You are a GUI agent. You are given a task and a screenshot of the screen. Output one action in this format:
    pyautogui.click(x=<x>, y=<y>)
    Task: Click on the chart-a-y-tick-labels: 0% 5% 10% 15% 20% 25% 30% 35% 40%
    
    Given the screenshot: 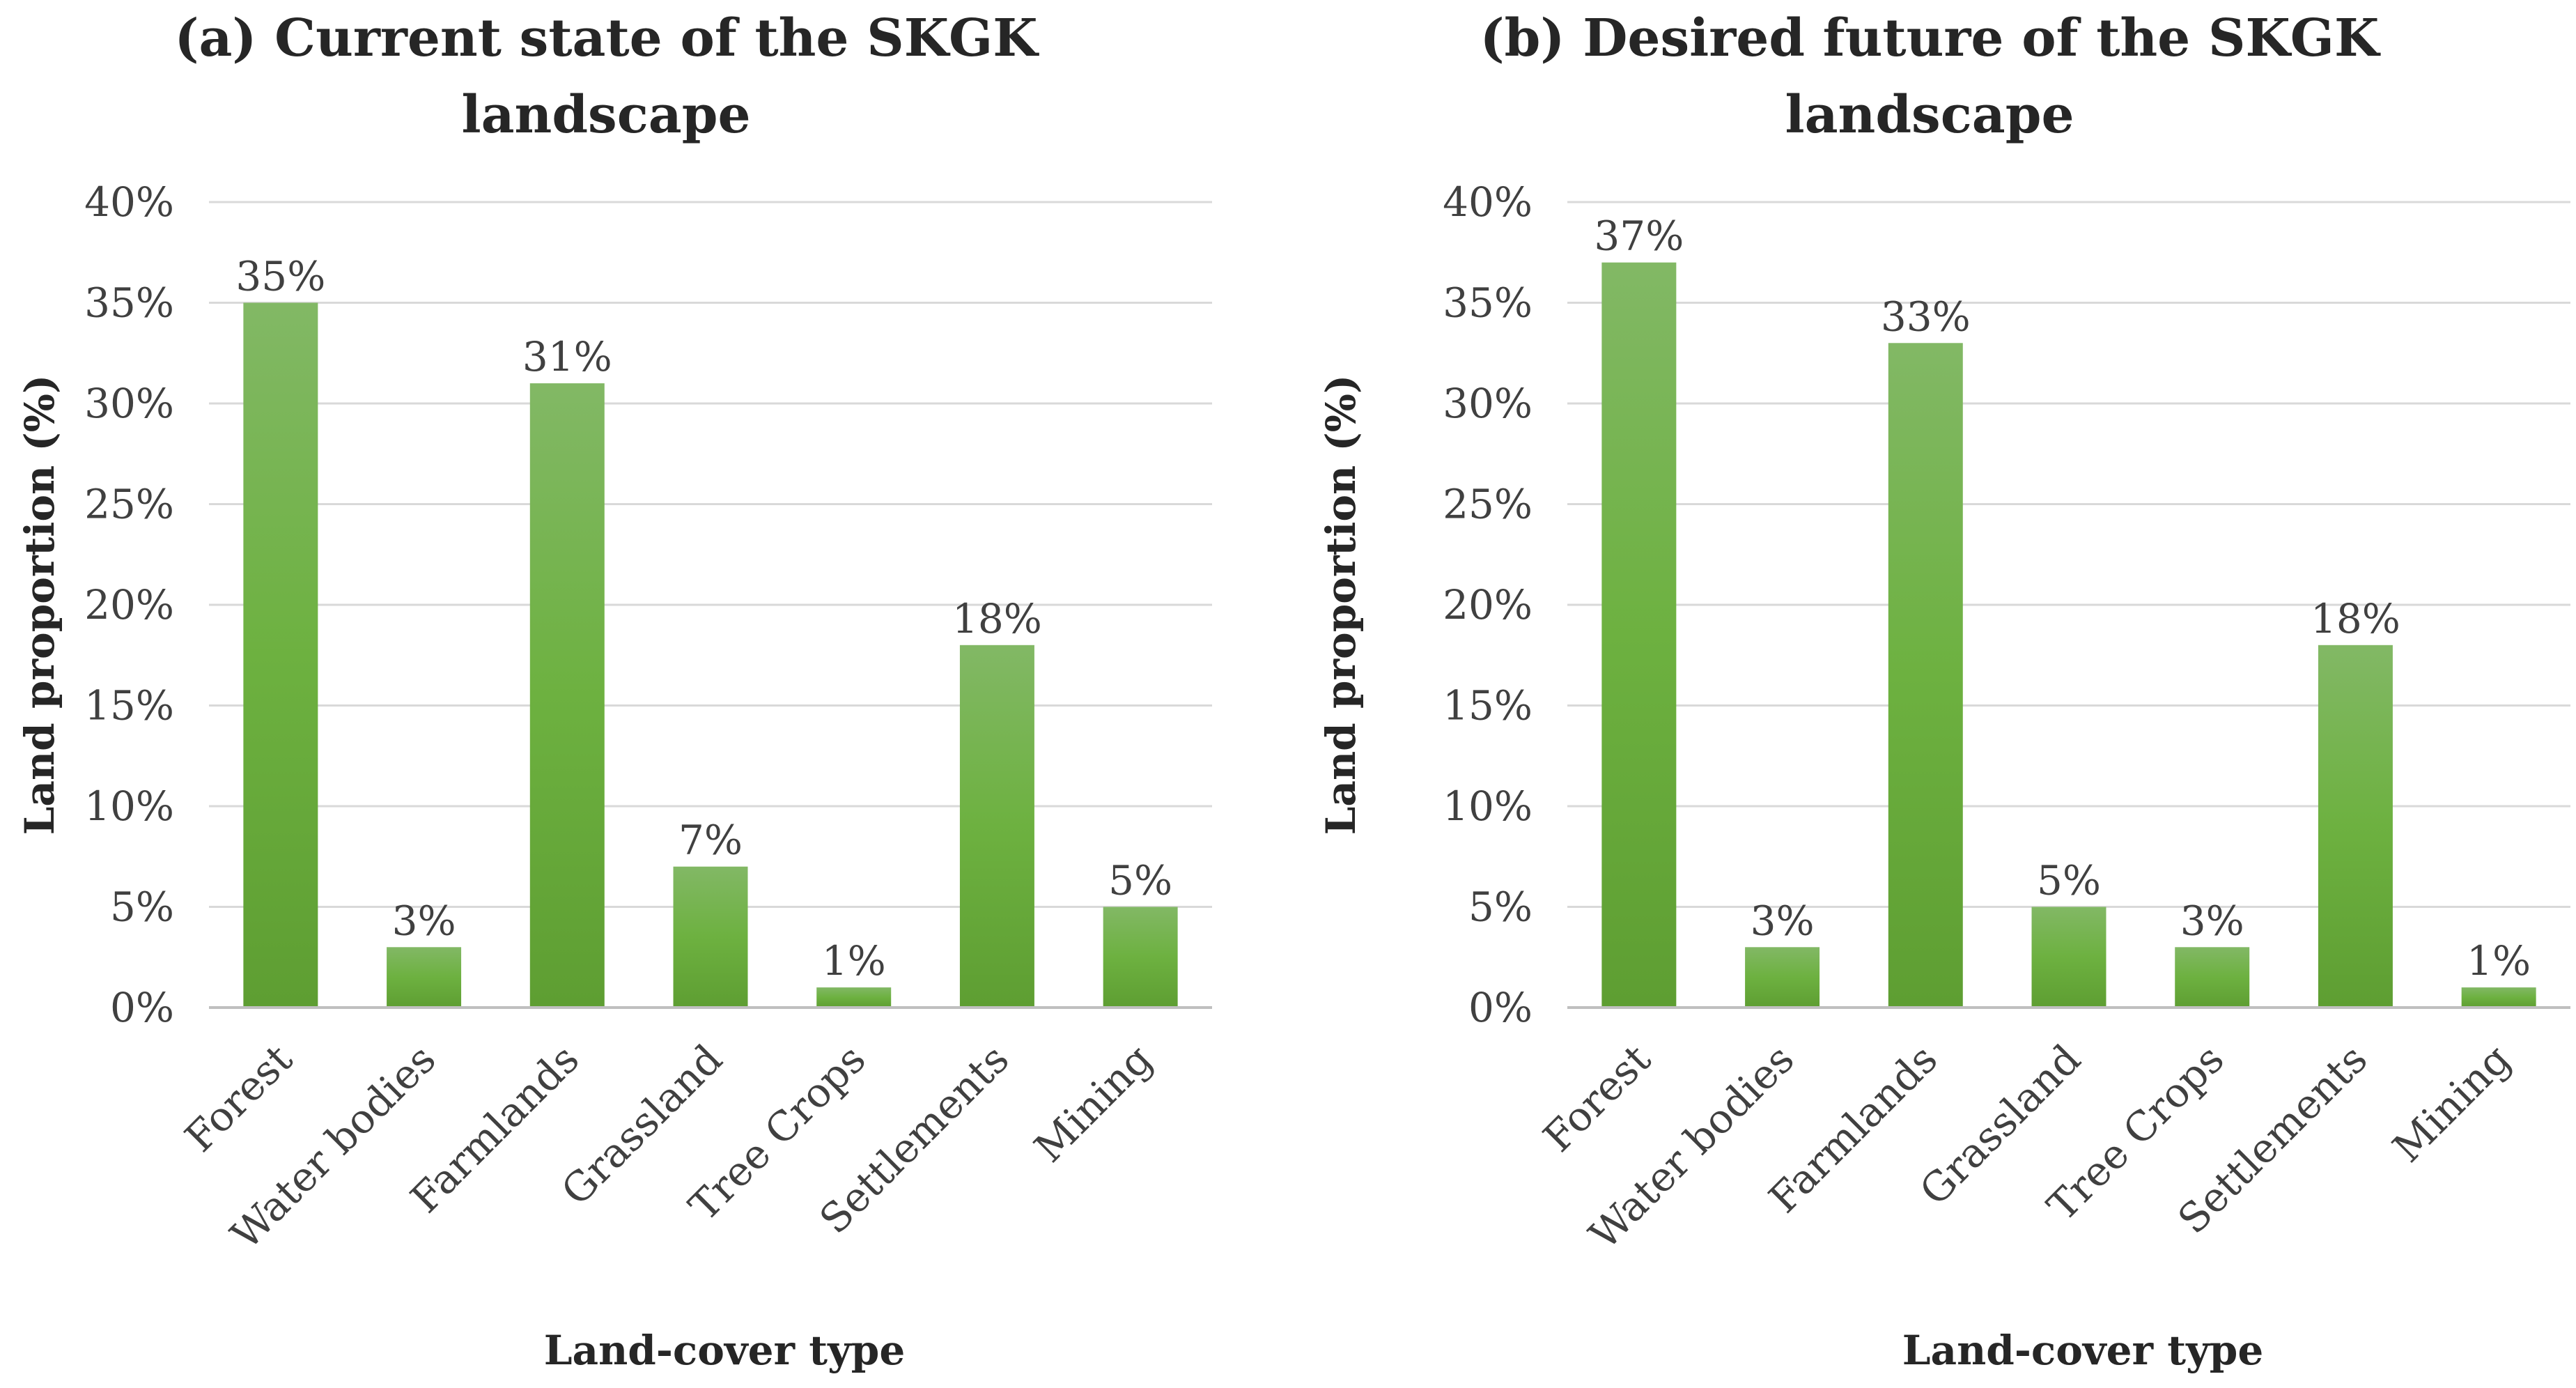 What is the action you would take?
    pyautogui.click(x=129, y=604)
    